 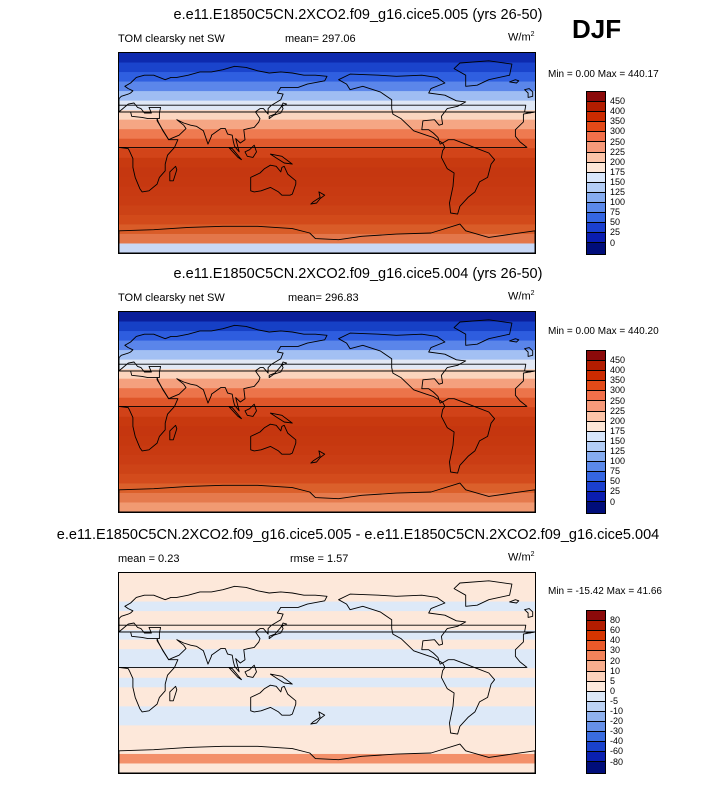 I want to click on colorbar-tick-label: 200, so click(x=618, y=161).